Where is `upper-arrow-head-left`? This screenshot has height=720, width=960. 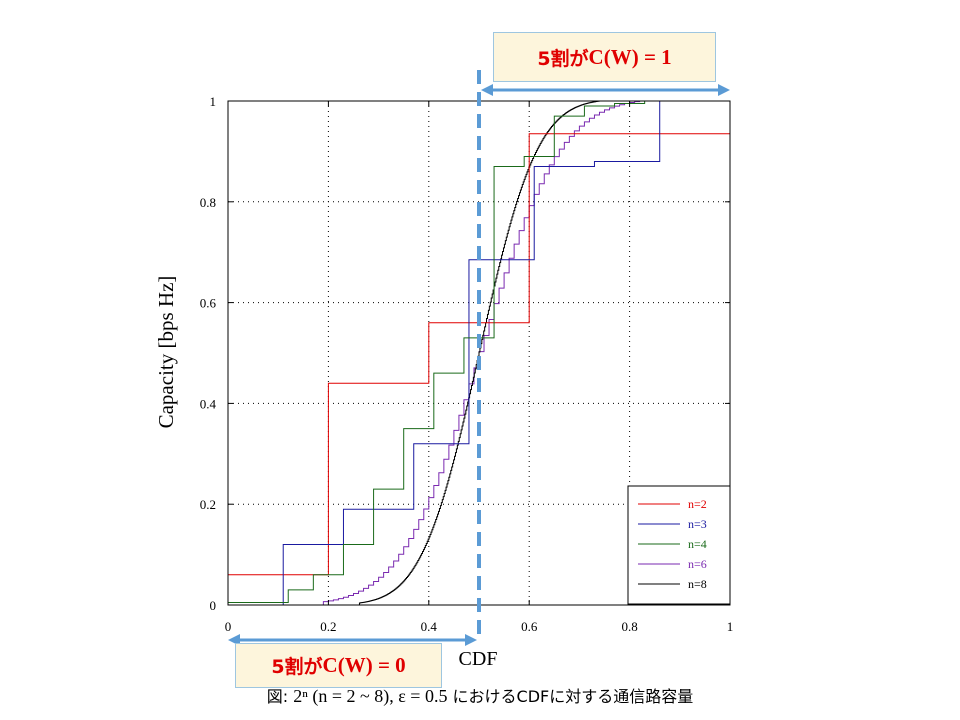
upper-arrow-head-left is located at coordinates (487, 90).